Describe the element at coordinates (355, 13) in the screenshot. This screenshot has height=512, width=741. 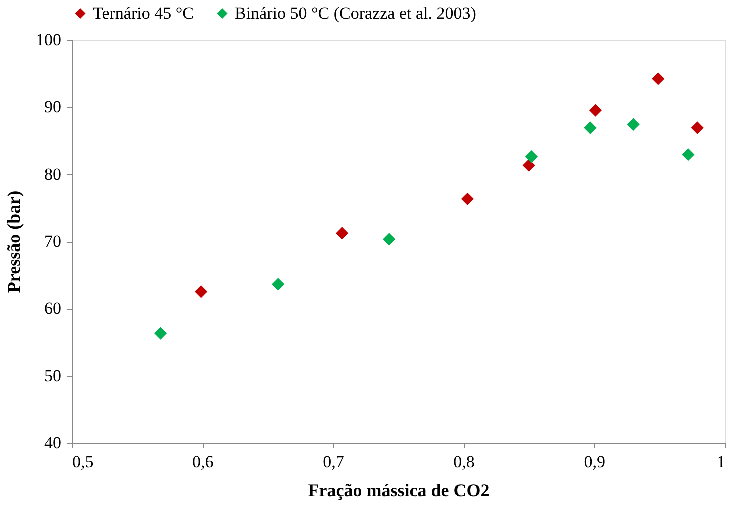
I see `legend-label: Binário 50 °C (Corazza et al. 2003)` at that location.